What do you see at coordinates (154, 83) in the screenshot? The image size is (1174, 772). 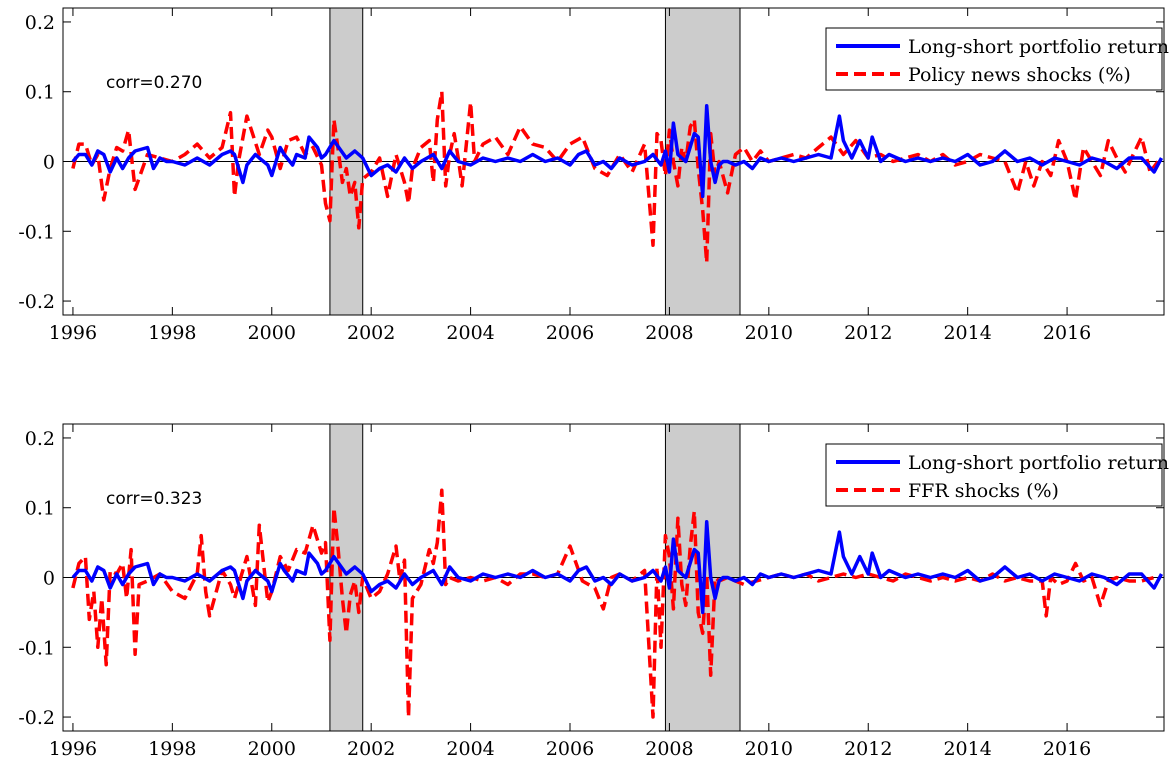 I see `corr-annotation: corr=0.270` at bounding box center [154, 83].